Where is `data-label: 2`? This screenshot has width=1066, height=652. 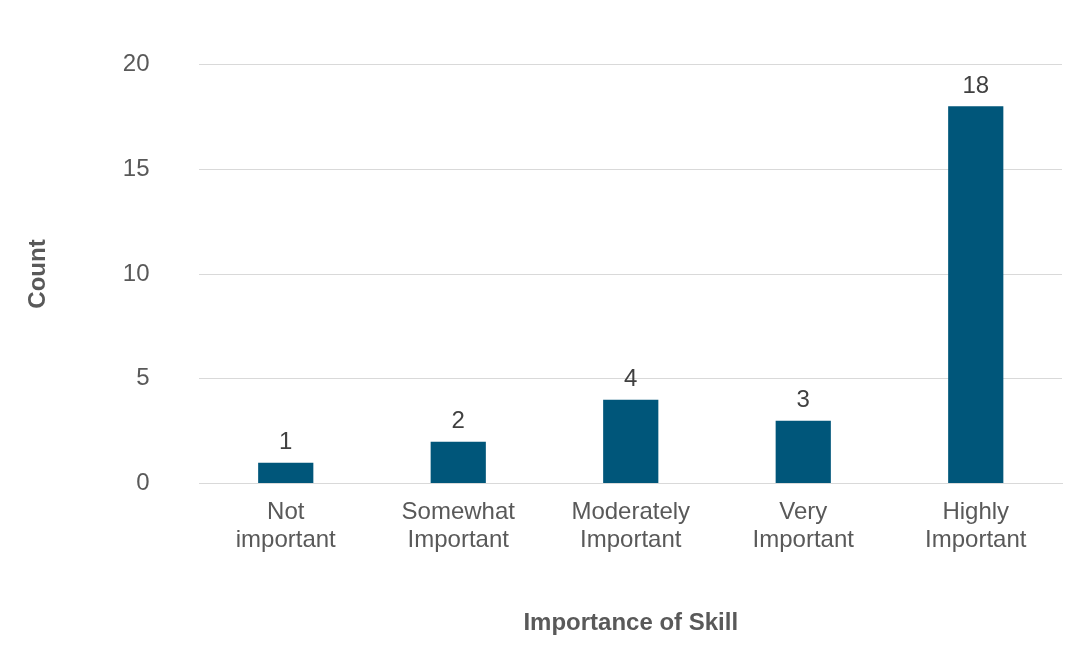 data-label: 2 is located at coordinates (458, 420).